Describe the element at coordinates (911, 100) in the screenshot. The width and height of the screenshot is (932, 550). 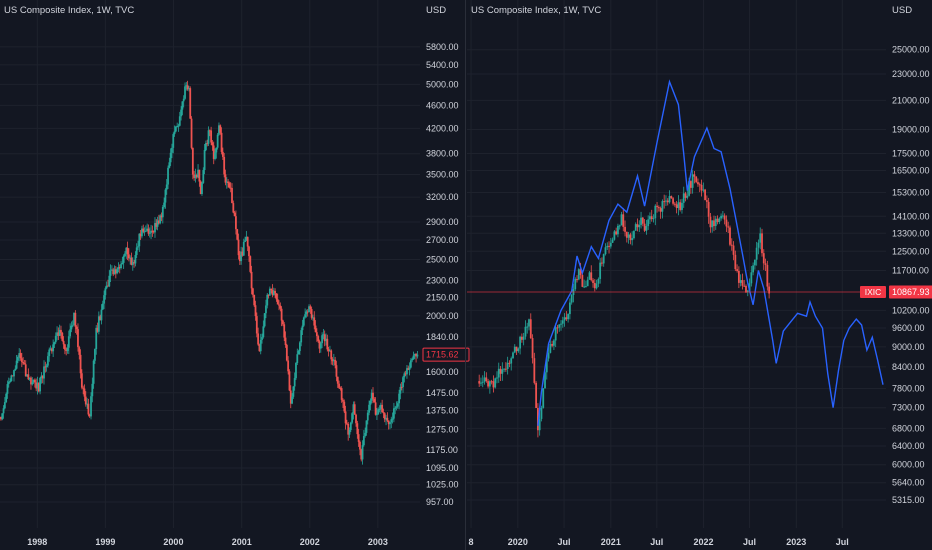
I see `price-tick-label: 21000.00` at that location.